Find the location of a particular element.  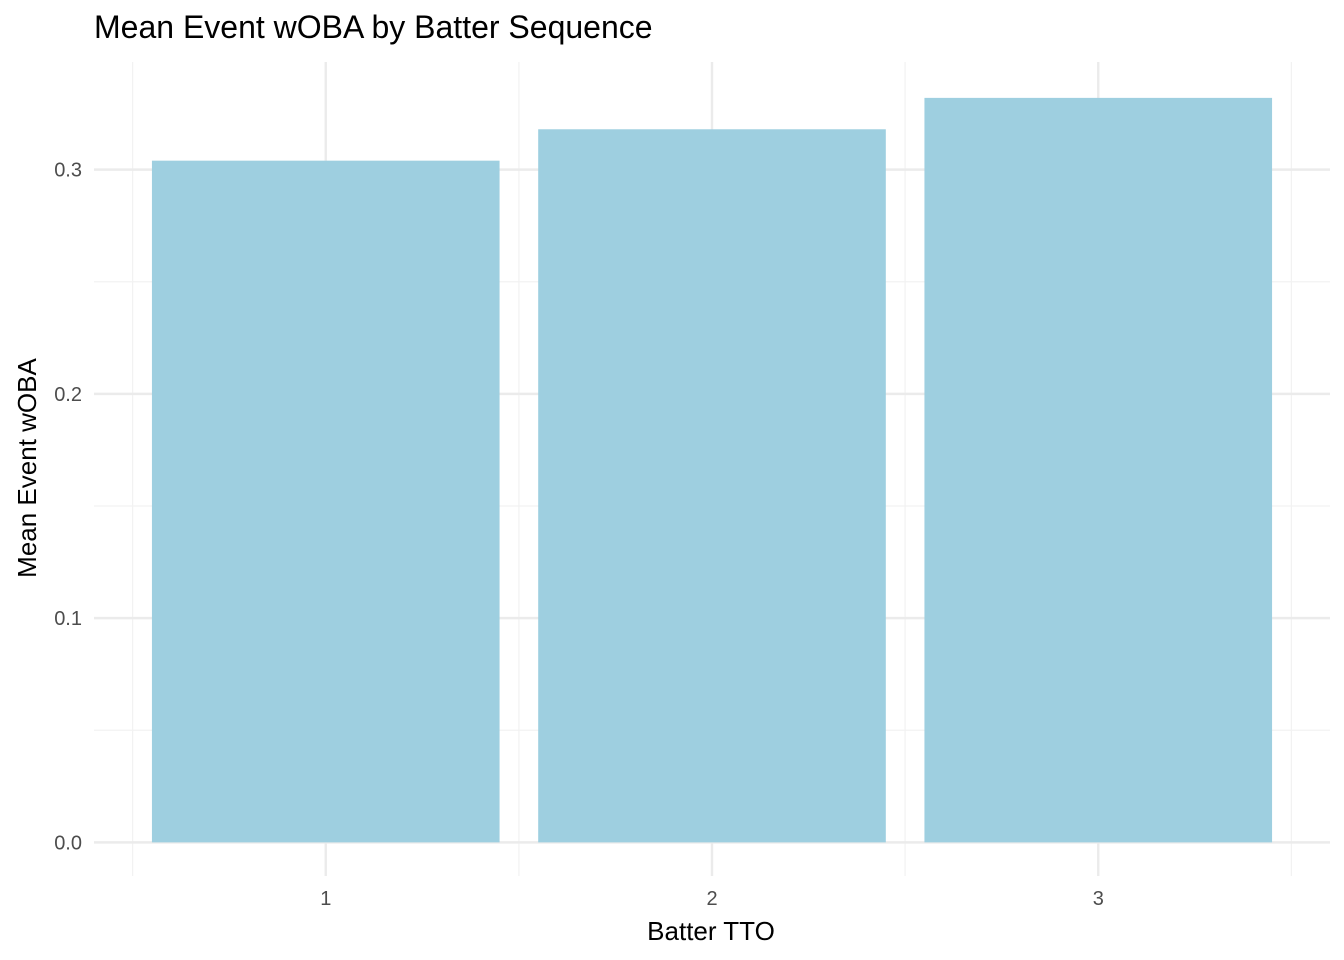

y-tick-label: 0.0 is located at coordinates (68, 843).